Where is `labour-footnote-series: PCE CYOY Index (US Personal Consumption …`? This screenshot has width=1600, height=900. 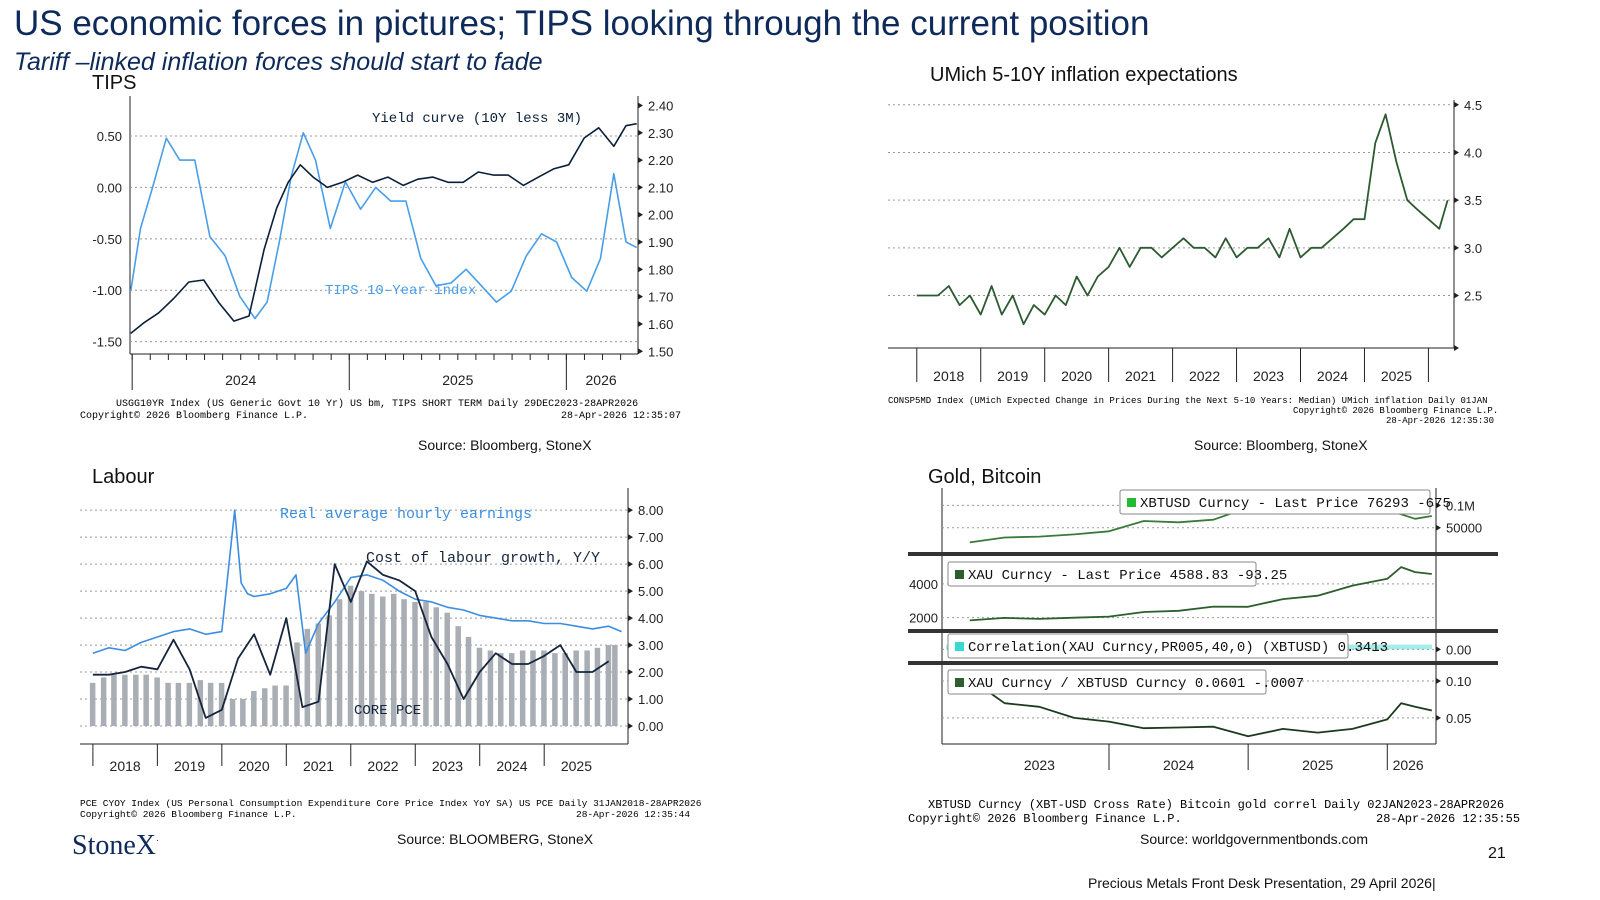 labour-footnote-series: PCE CYOY Index (US Personal Consumption … is located at coordinates (391, 803).